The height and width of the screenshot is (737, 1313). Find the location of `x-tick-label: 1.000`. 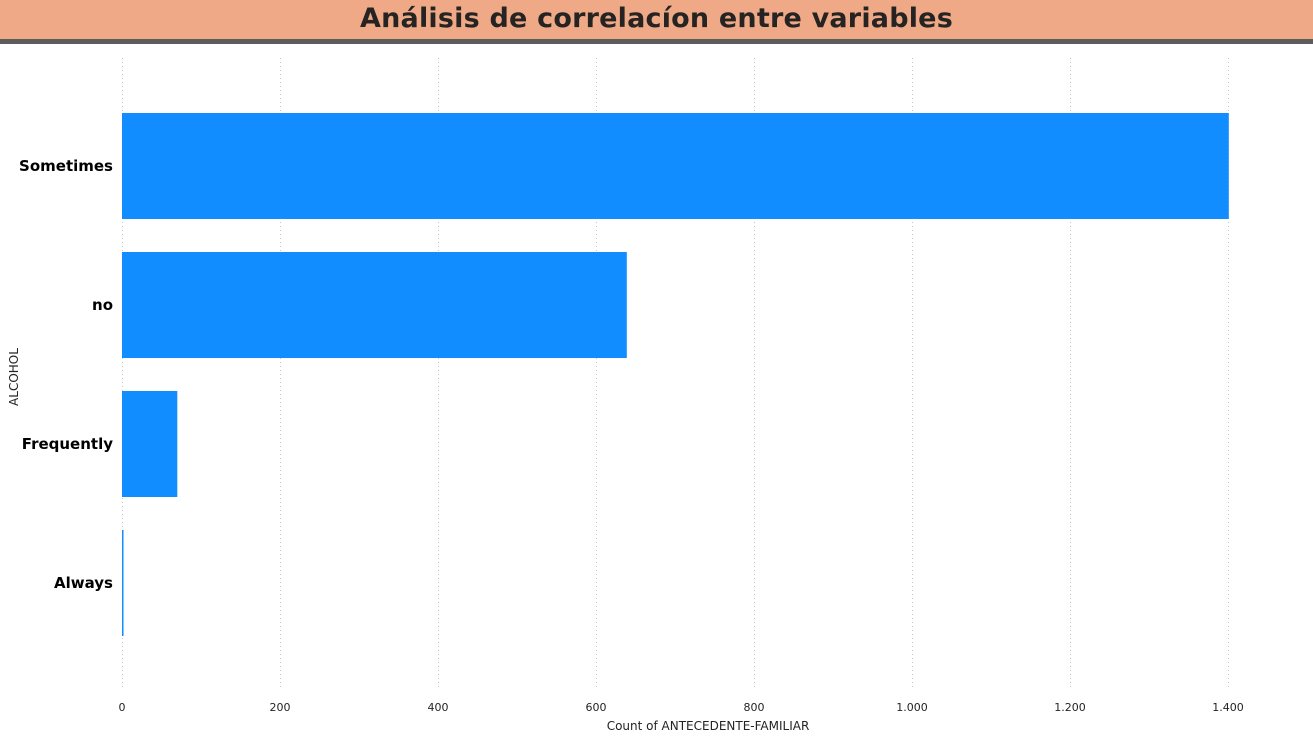

x-tick-label: 1.000 is located at coordinates (912, 707).